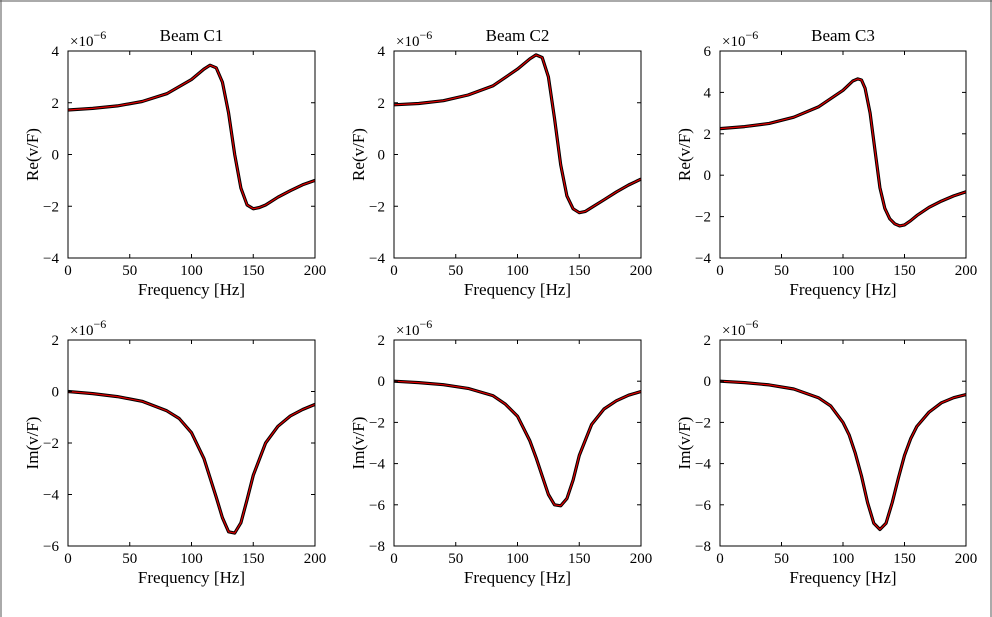 The image size is (992, 617). Describe the element at coordinates (192, 35) in the screenshot. I see `chart-title: Beam C1` at that location.